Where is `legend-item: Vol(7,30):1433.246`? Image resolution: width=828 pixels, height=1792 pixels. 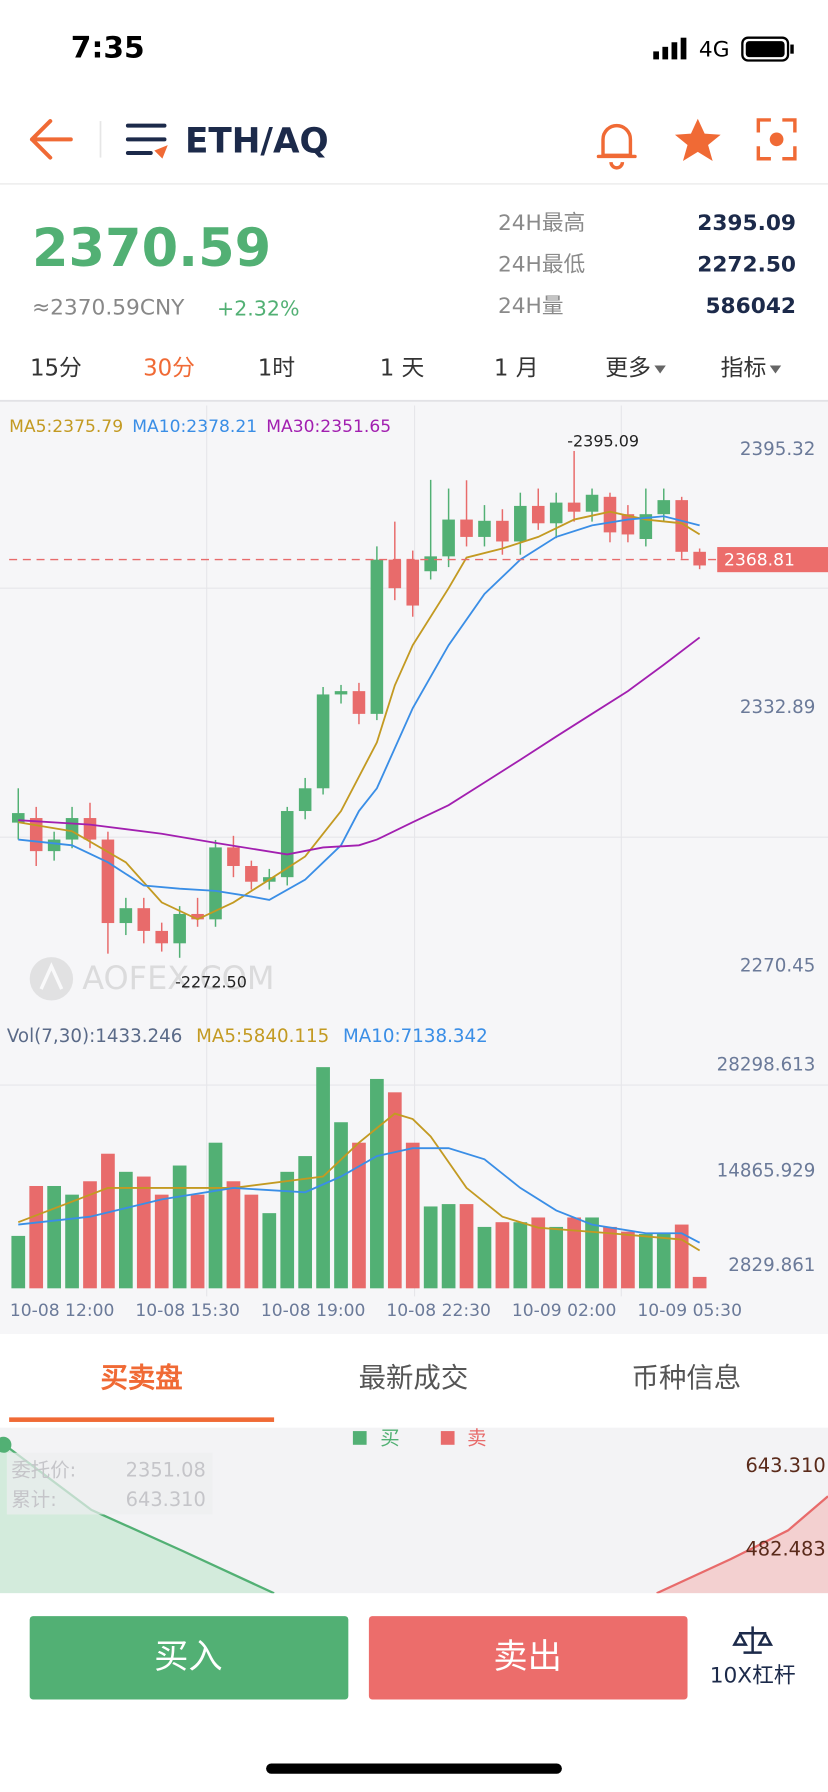 legend-item: Vol(7,30):1433.246 is located at coordinates (95, 1036).